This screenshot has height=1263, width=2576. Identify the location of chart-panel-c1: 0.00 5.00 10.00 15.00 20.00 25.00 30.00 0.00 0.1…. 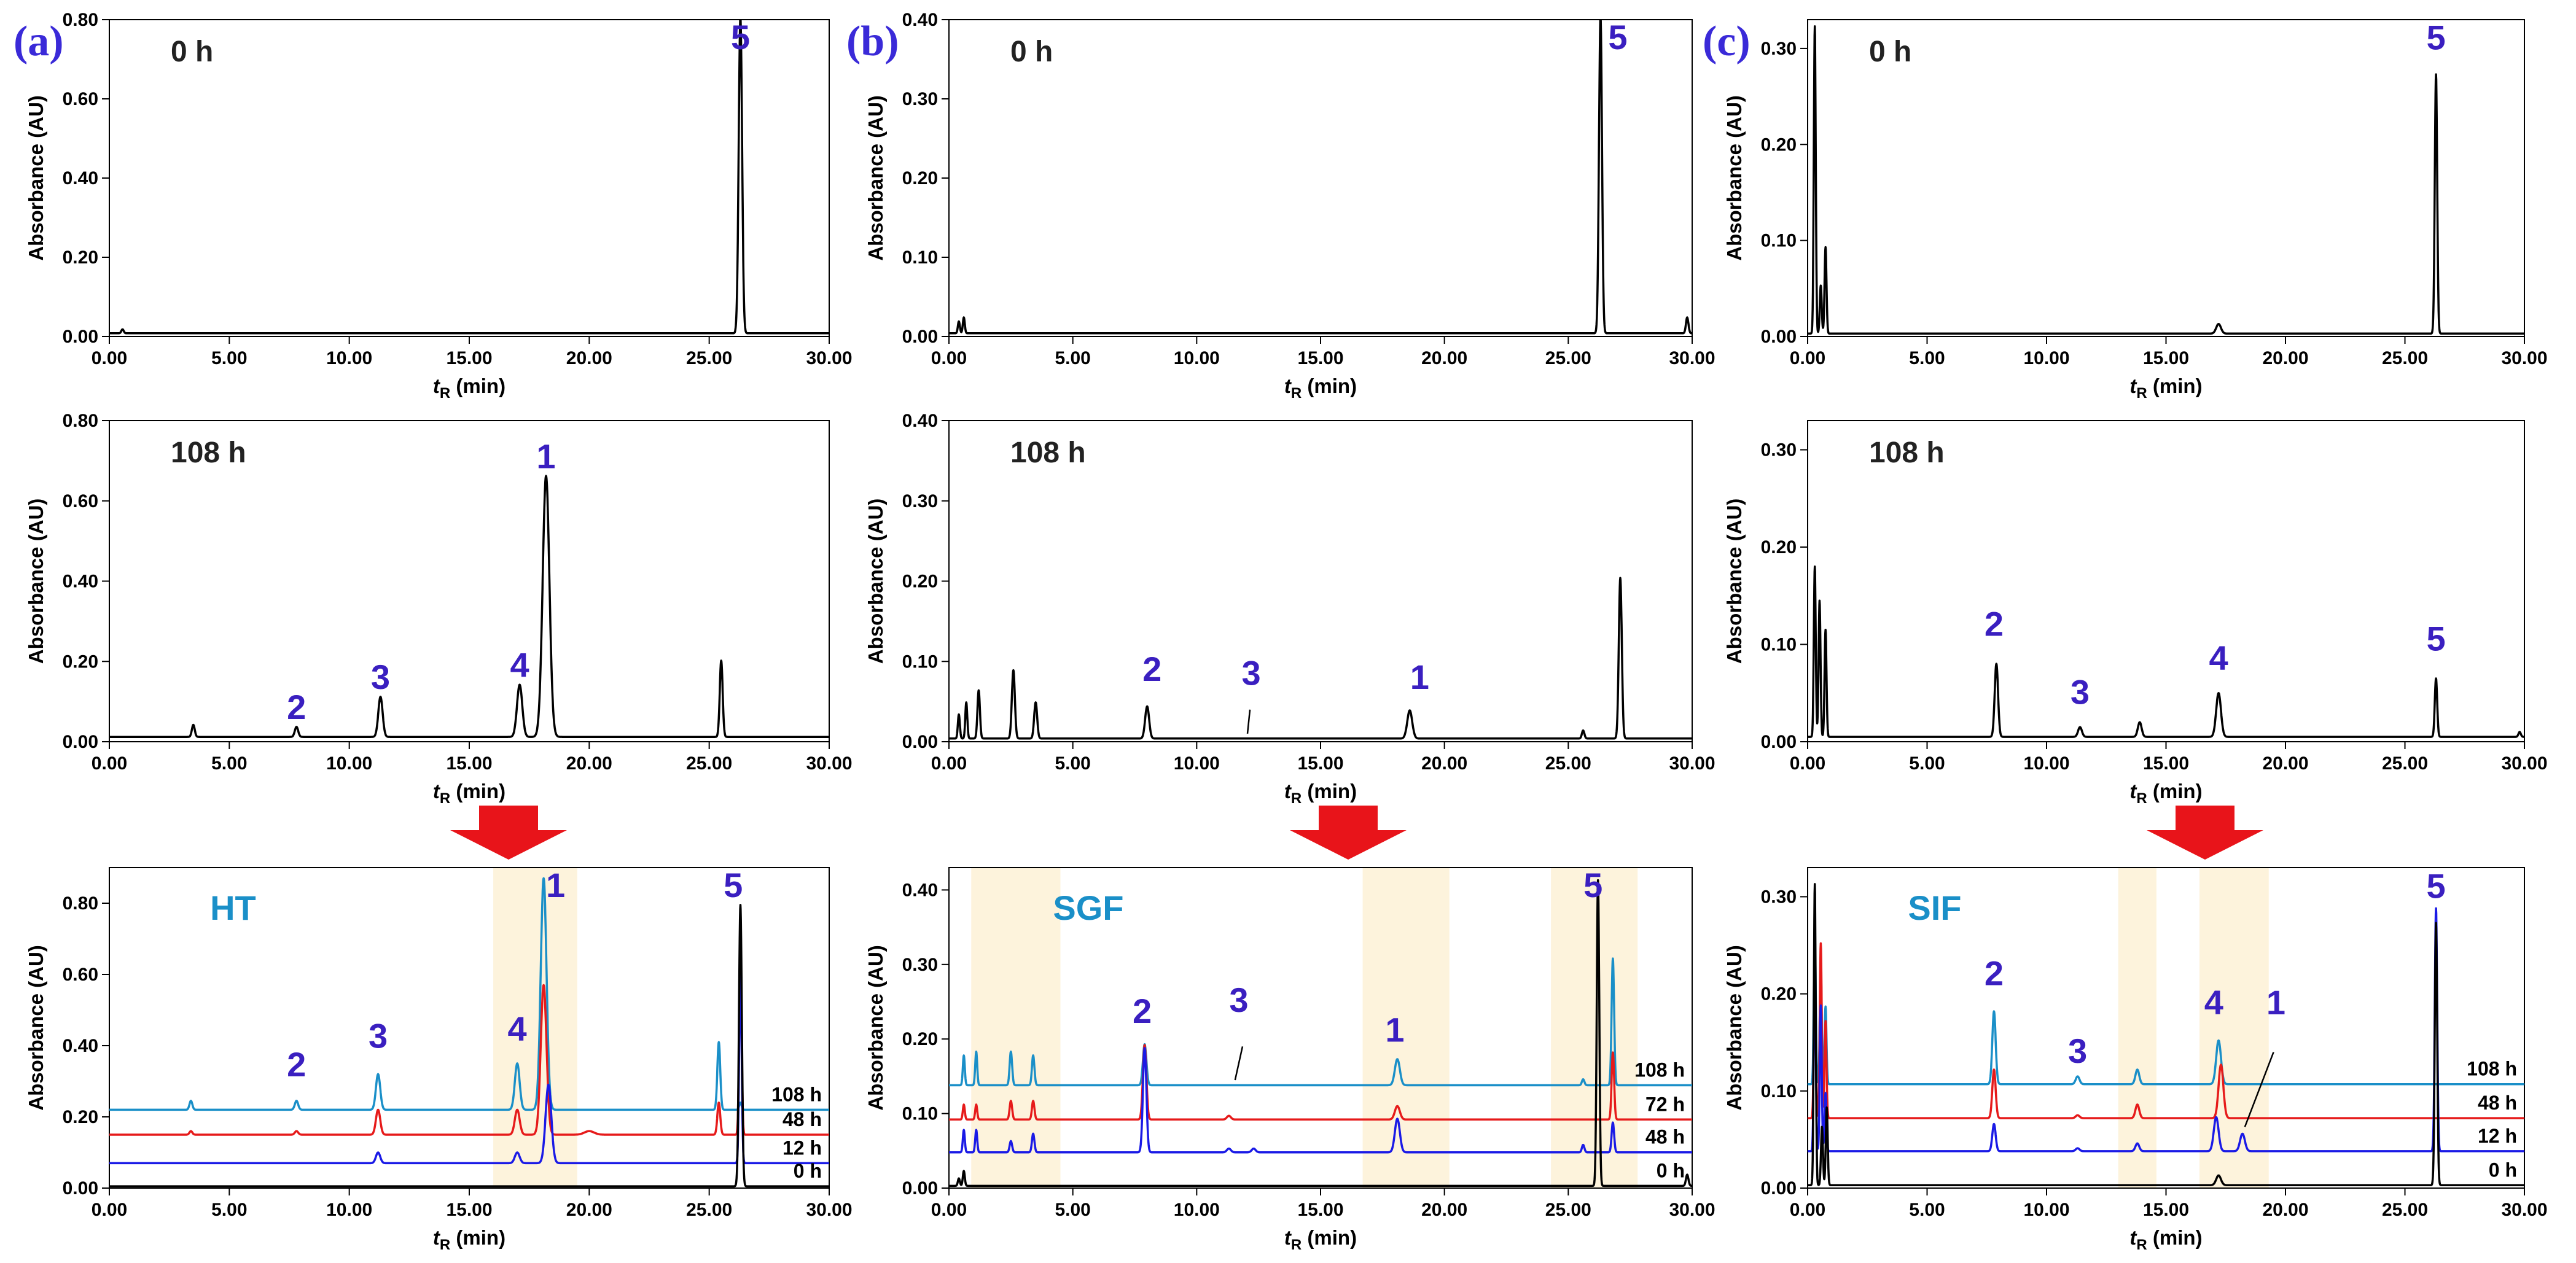
(2135, 613).